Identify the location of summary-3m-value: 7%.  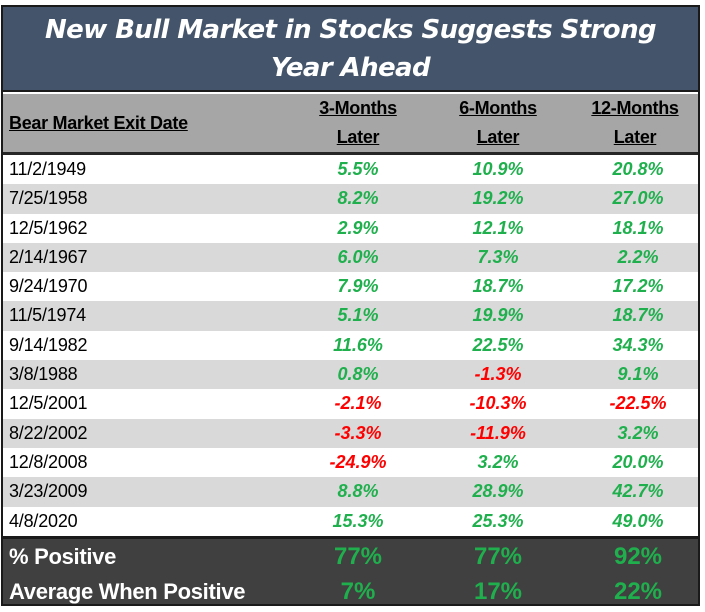
(358, 591).